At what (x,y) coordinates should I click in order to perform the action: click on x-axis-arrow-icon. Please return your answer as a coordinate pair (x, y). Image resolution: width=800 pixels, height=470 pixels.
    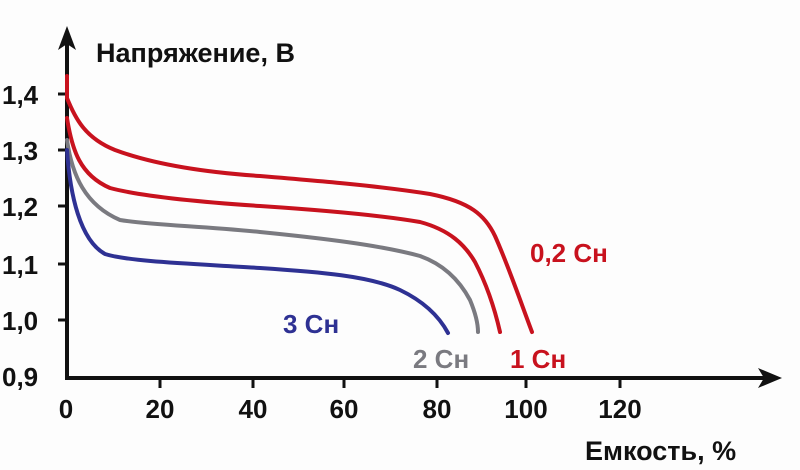
    Looking at the image, I should click on (770, 378).